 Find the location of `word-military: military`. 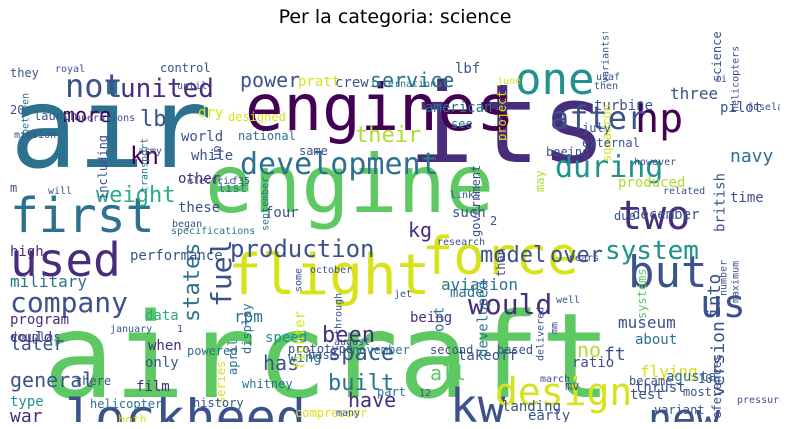

word-military: military is located at coordinates (48, 281).